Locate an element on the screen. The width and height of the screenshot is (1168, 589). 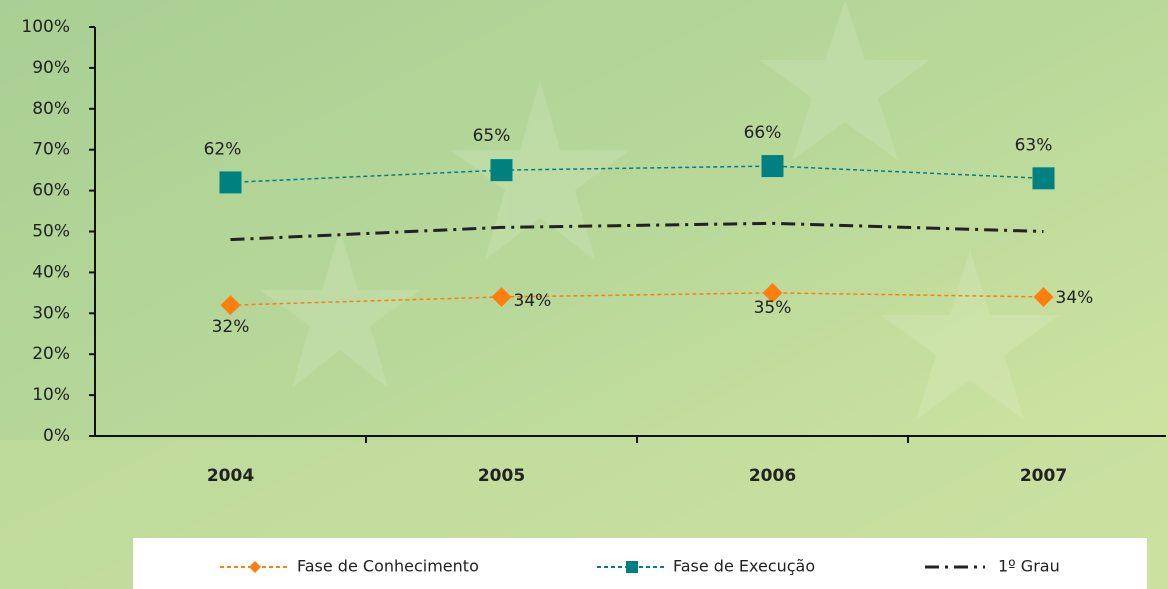
data-label: 65% is located at coordinates (492, 136).